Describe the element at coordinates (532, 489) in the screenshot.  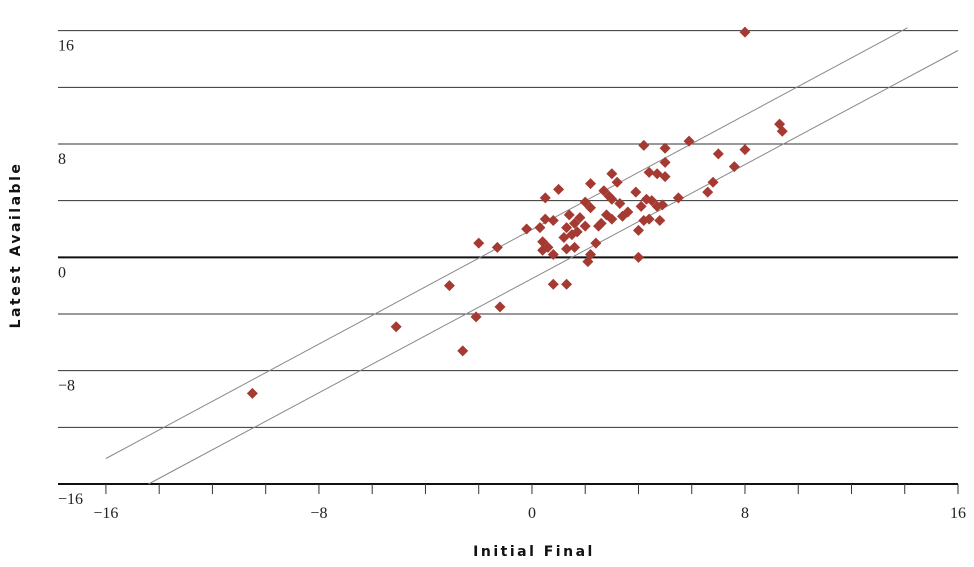
I see `x-axis-ticks` at that location.